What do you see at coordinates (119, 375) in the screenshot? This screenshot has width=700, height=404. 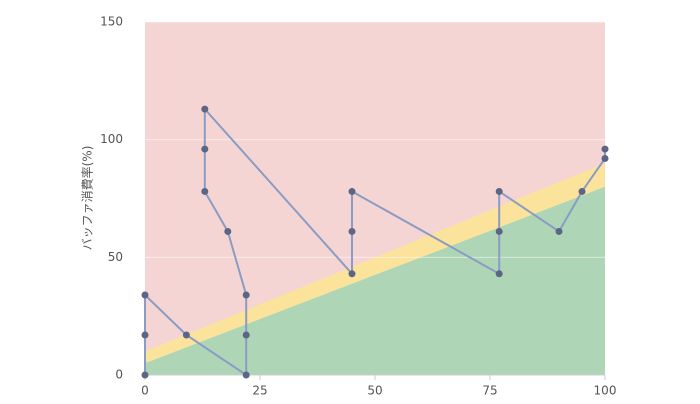 I see `y-tick-label: 0` at bounding box center [119, 375].